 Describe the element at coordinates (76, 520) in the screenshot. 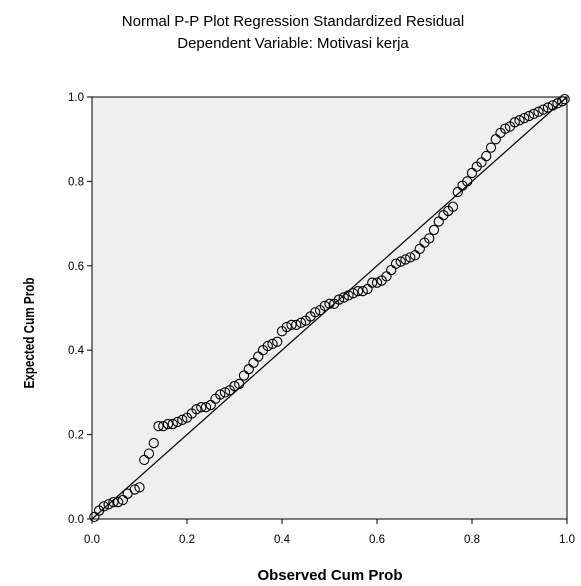

I see `y-tick-label: 0.0` at that location.